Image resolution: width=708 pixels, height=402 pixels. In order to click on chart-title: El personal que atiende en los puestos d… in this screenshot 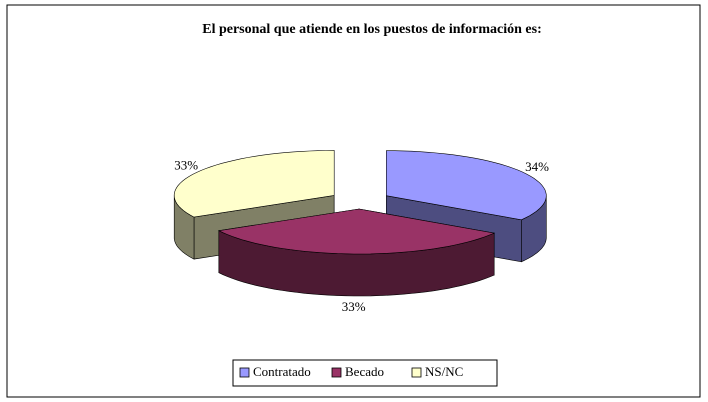, I will do `click(372, 29)`.